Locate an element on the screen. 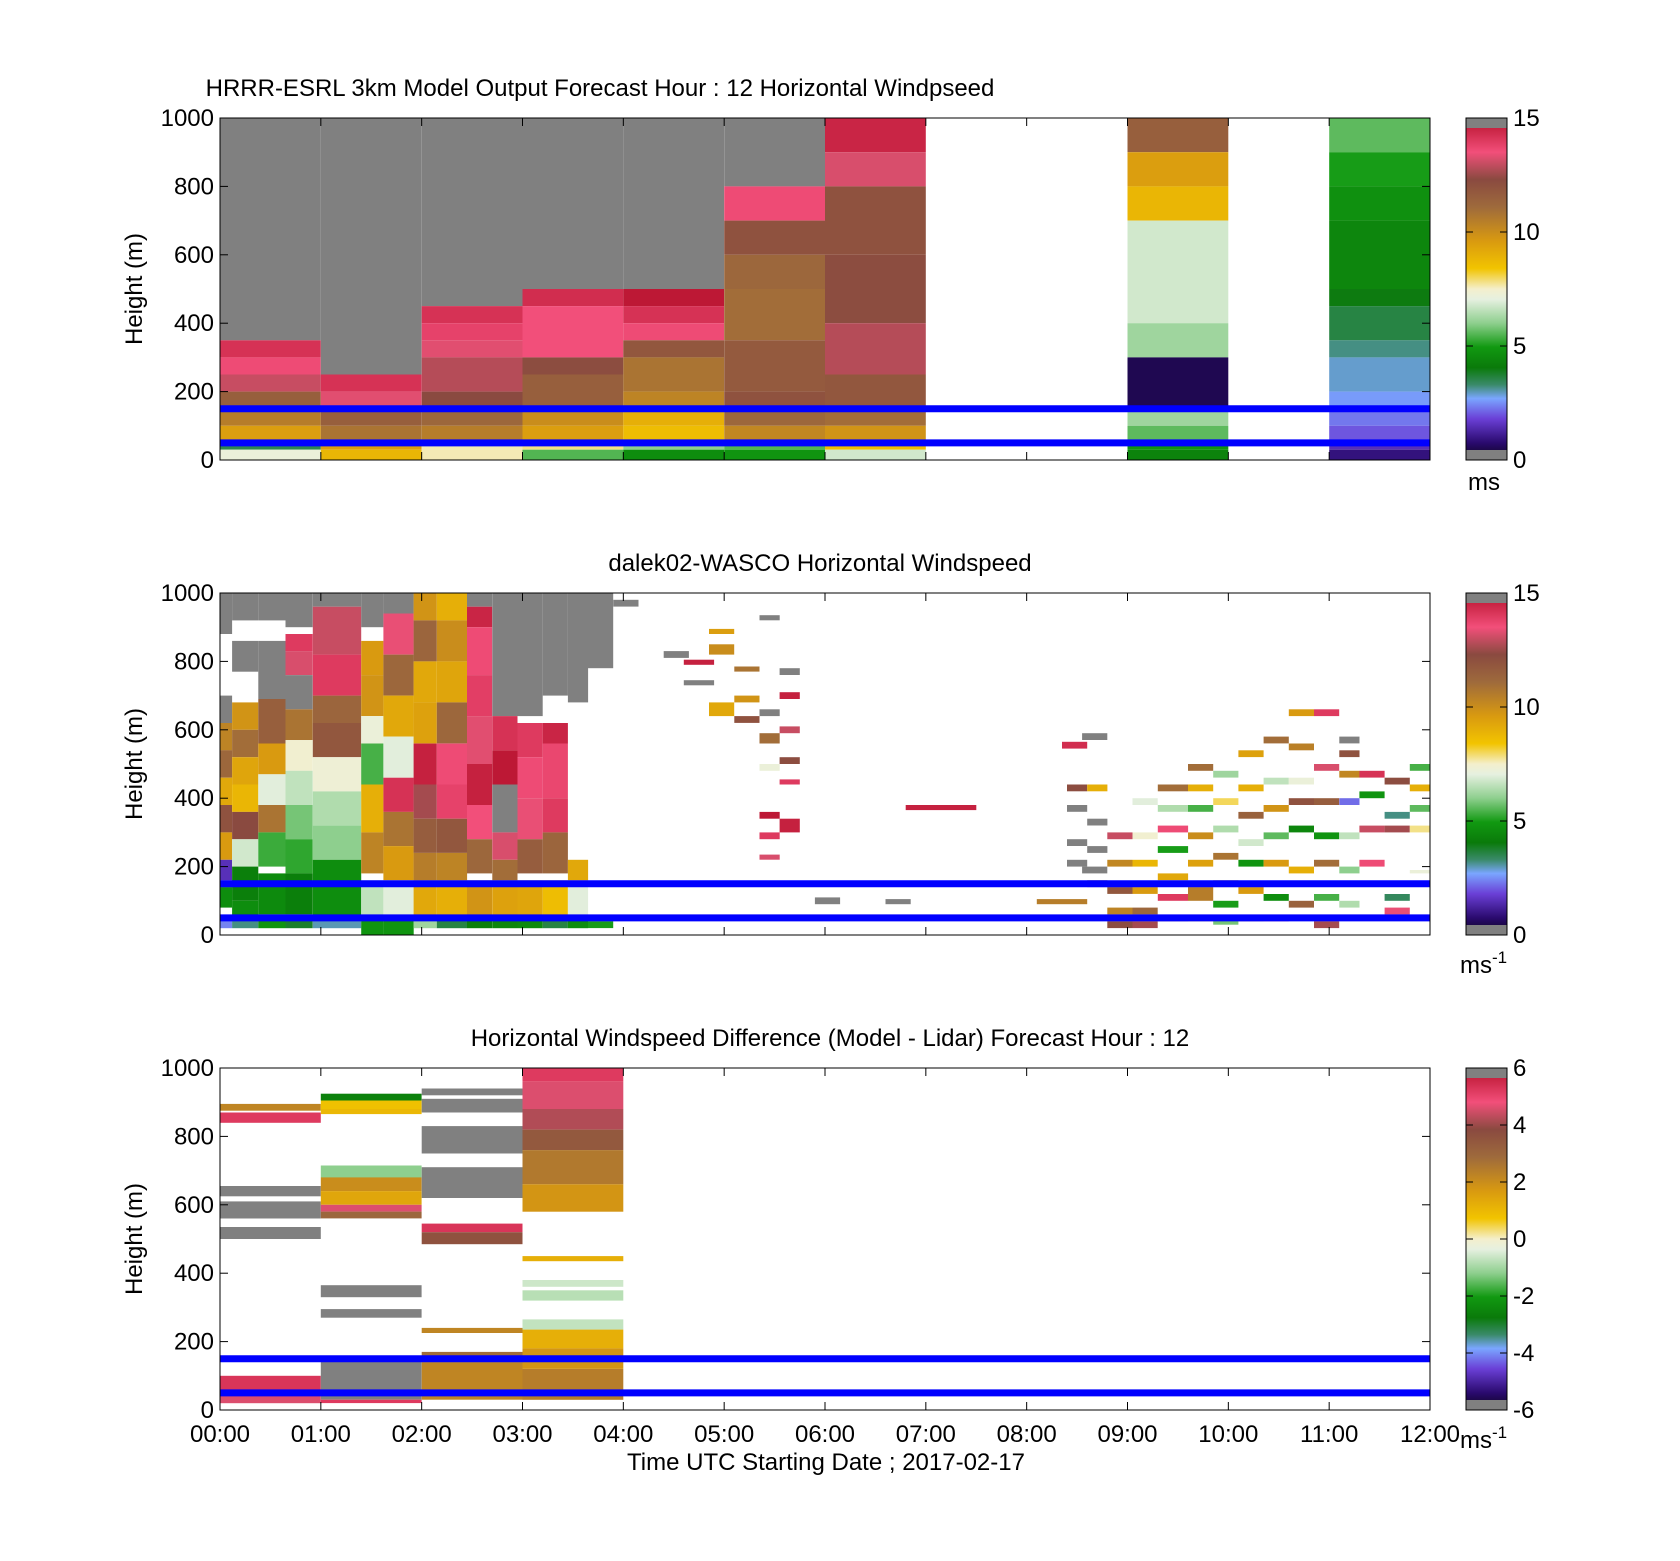  difference-colorbar-tick-label-0: -6 is located at coordinates (1523, 1410).